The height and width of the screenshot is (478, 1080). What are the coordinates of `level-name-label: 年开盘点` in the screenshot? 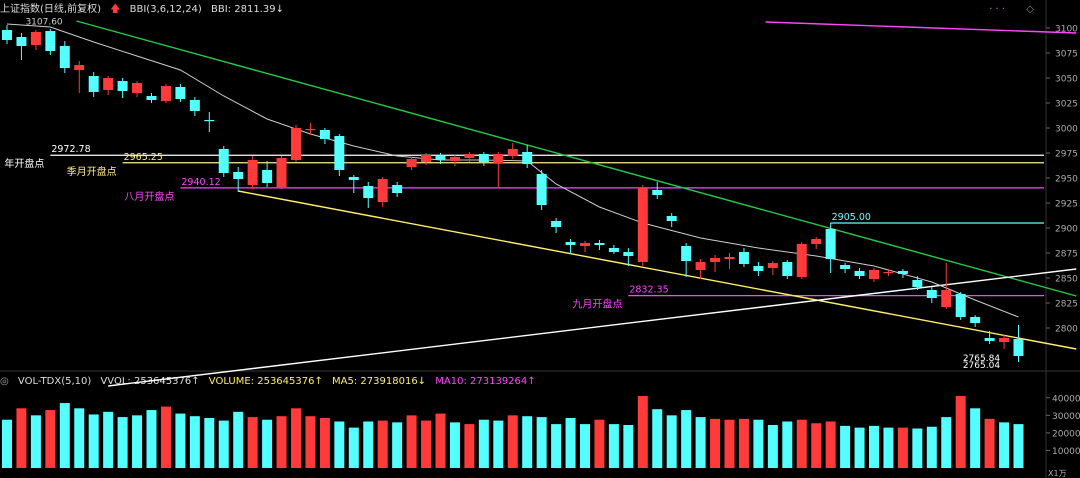 It's located at (24, 163).